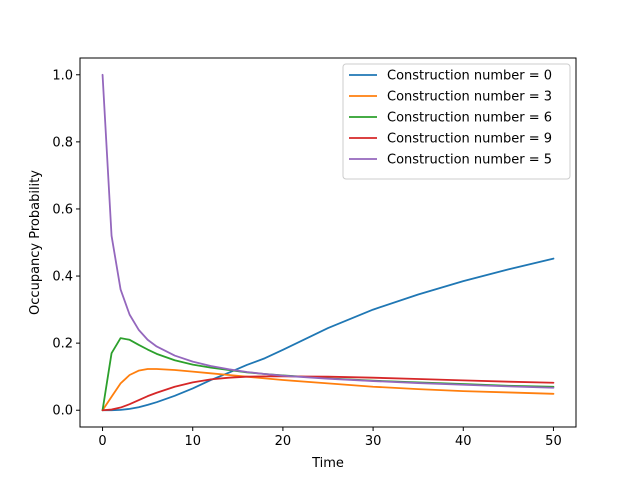 This screenshot has width=640, height=480. I want to click on y-tick-label: 0.0, so click(62, 411).